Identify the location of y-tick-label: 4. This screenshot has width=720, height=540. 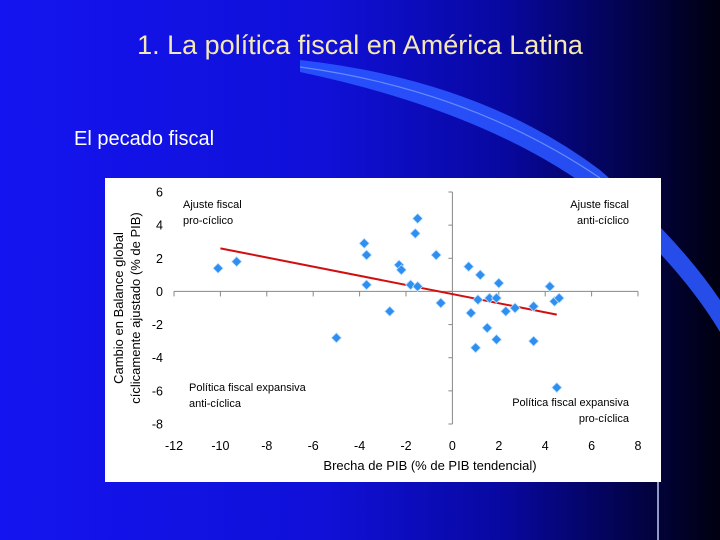
(159, 226).